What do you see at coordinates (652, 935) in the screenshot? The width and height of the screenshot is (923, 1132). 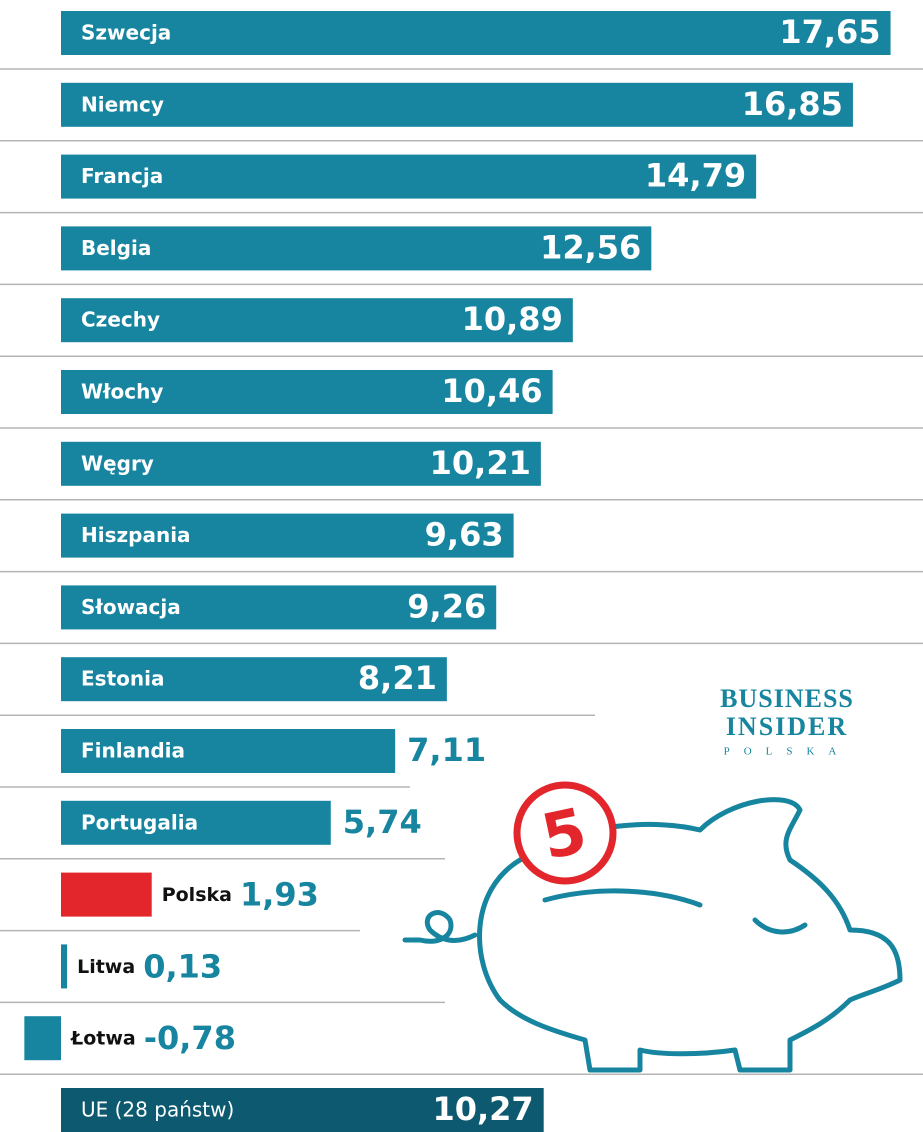 I see `piggy-illustration` at bounding box center [652, 935].